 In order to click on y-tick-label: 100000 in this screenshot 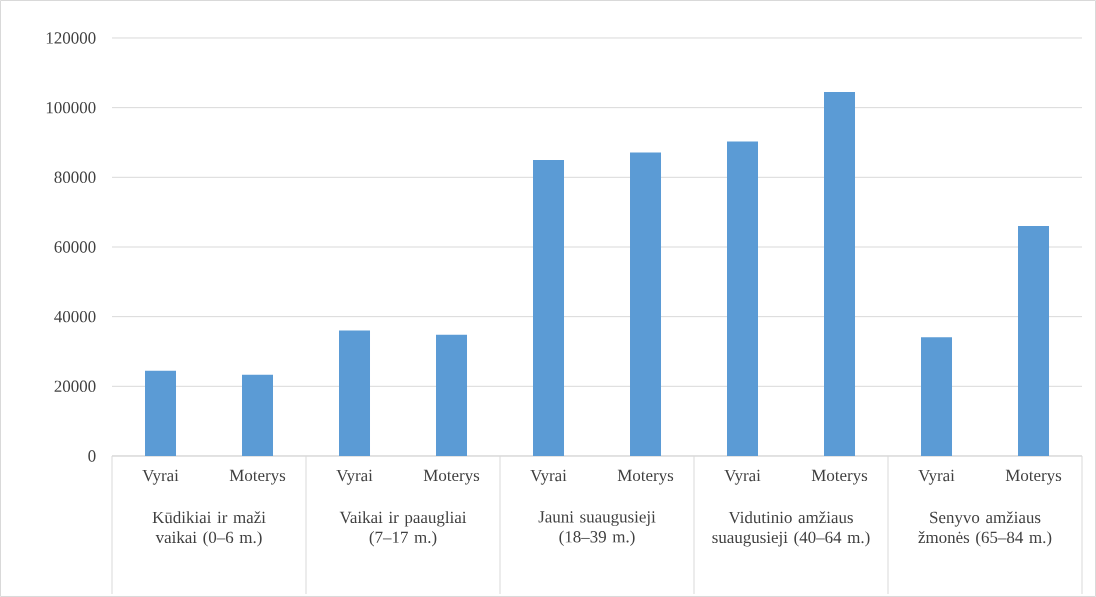, I will do `click(71, 107)`.